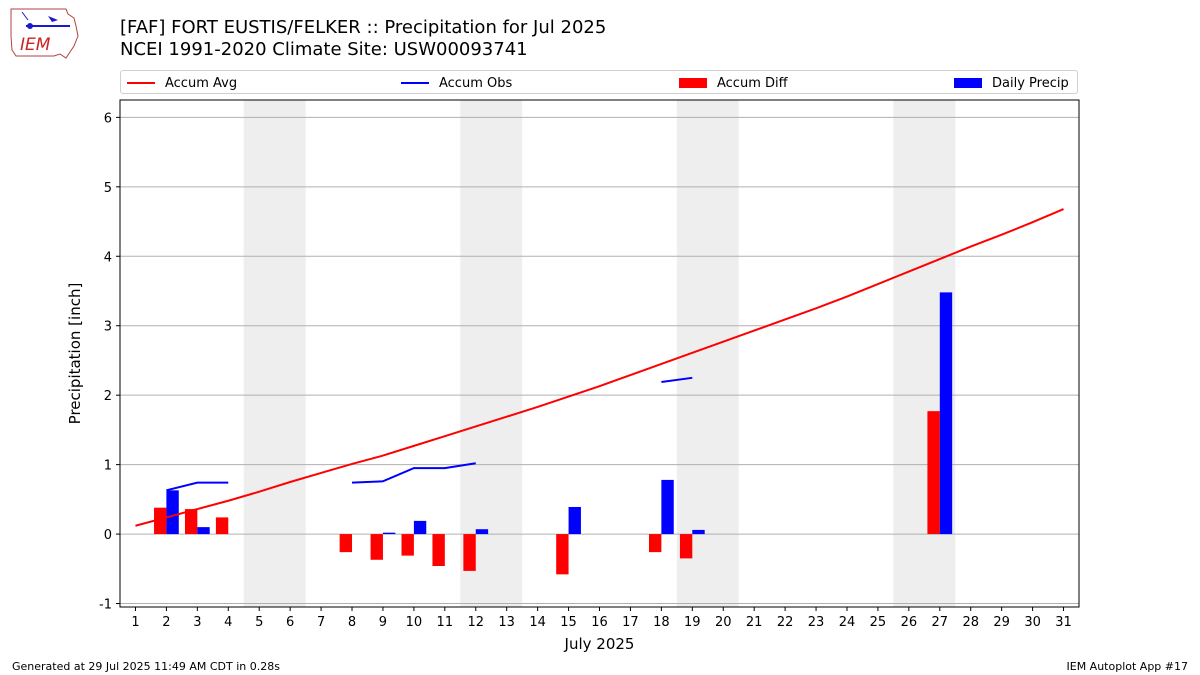 The height and width of the screenshot is (675, 1200). Describe the element at coordinates (445, 622) in the screenshot. I see `x-tick-label: 11` at that location.